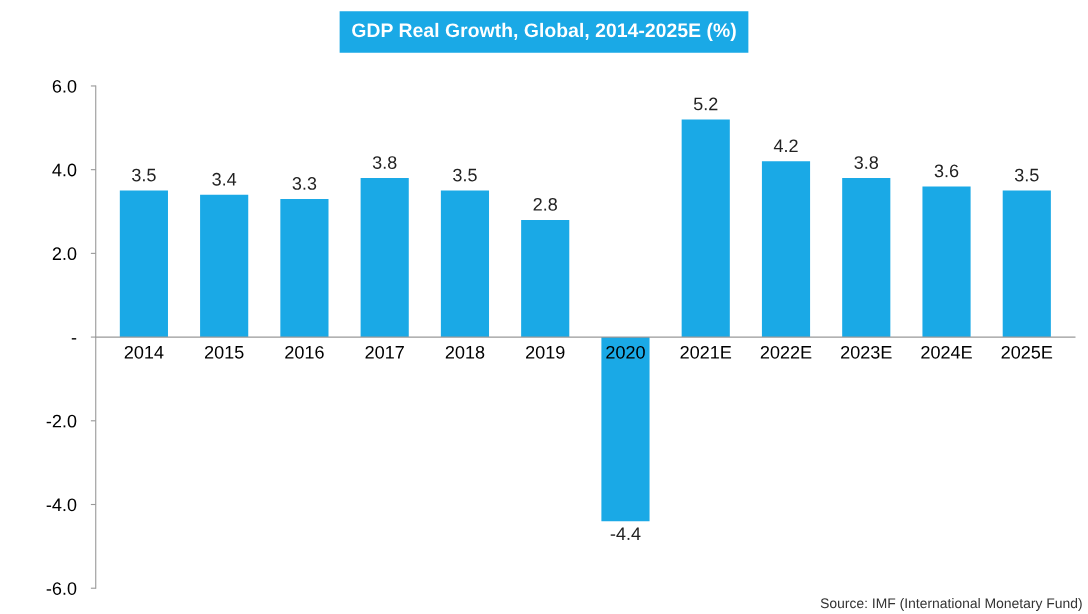 The width and height of the screenshot is (1088, 614). I want to click on y-tick-label: -4.0, so click(61, 505).